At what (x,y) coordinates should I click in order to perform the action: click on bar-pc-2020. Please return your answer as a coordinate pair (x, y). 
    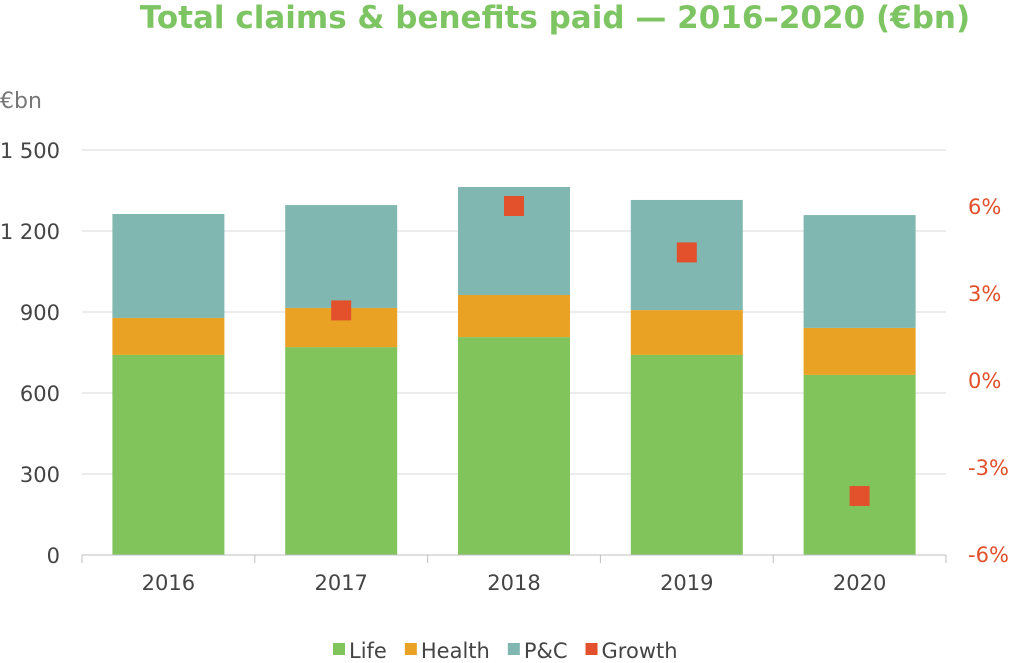
    Looking at the image, I should click on (859, 271).